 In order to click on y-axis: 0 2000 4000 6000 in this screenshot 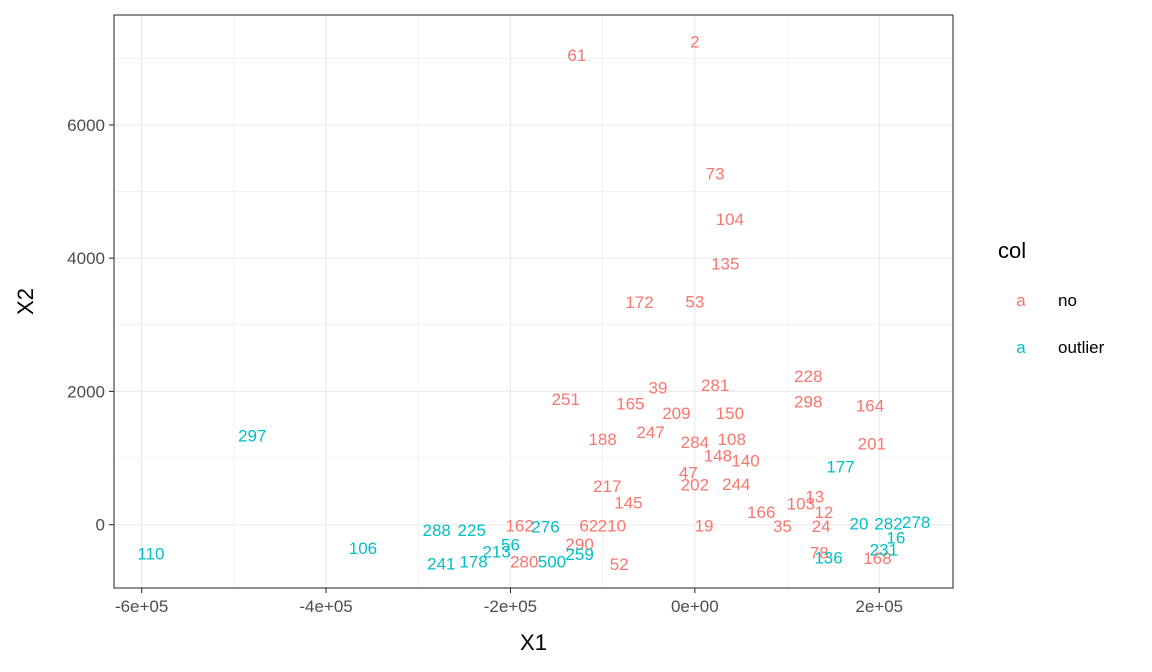, I will do `click(90, 325)`.